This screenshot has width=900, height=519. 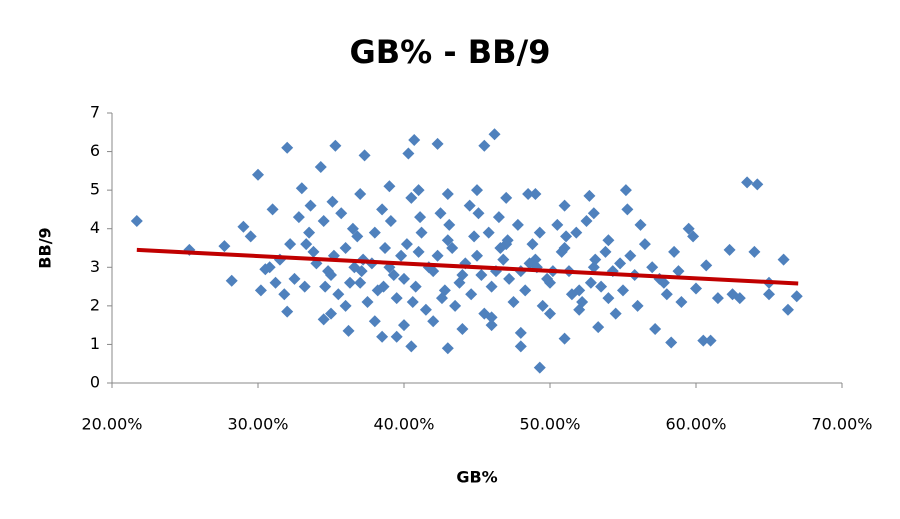 What do you see at coordinates (95, 304) in the screenshot?
I see `y-tick-label: 2` at bounding box center [95, 304].